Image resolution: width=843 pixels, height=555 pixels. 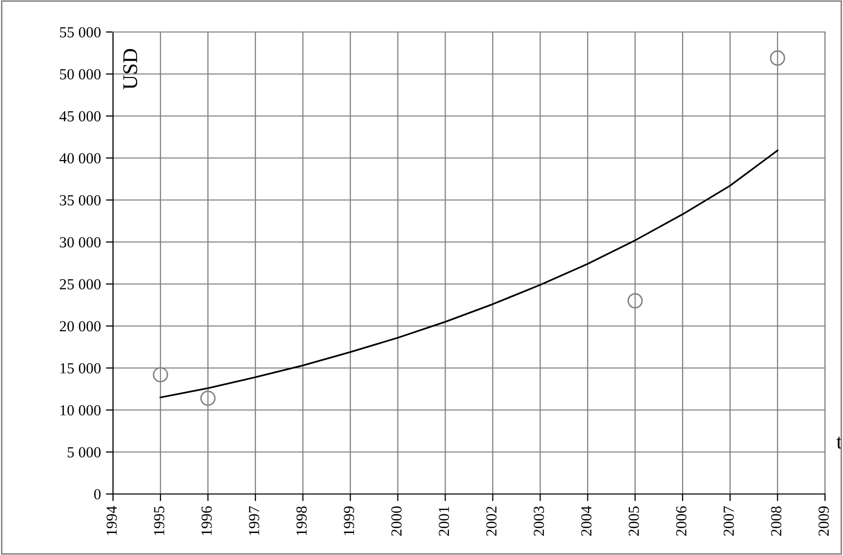 What do you see at coordinates (80, 158) in the screenshot?
I see `y-tick-label: 40 000` at bounding box center [80, 158].